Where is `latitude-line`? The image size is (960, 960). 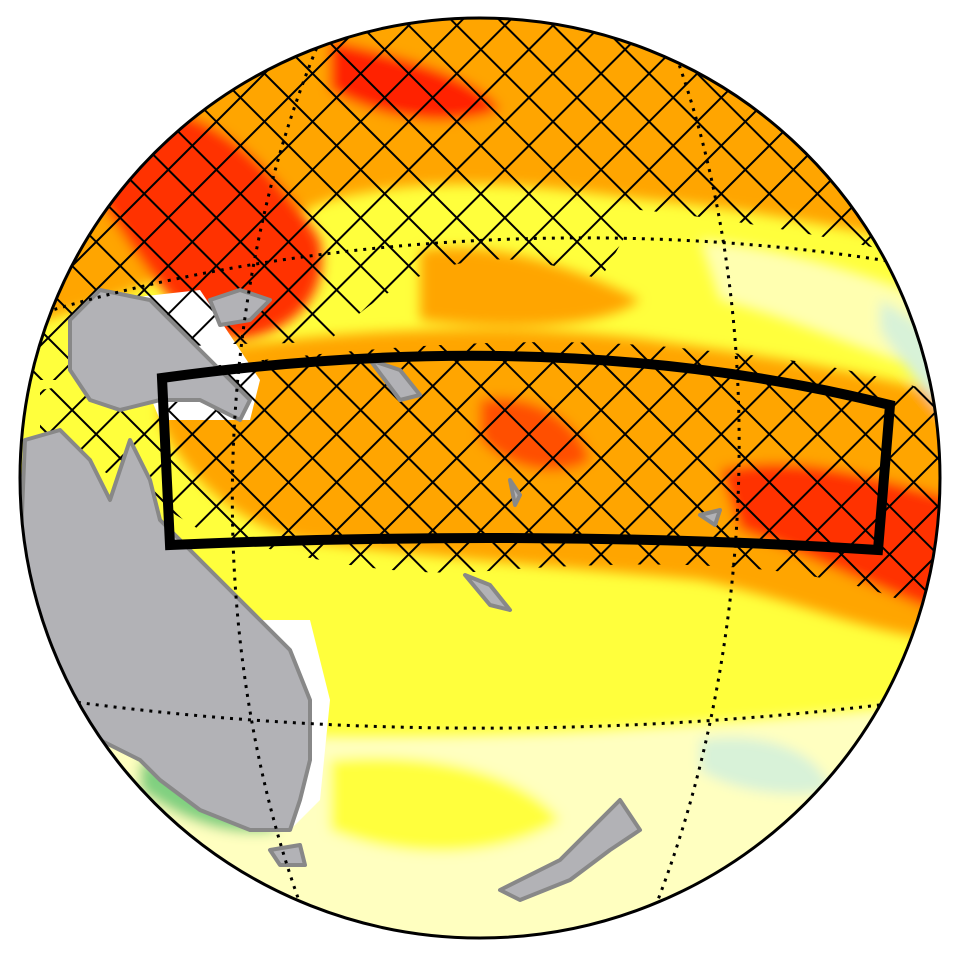 latitude-line is located at coordinates (490, 714).